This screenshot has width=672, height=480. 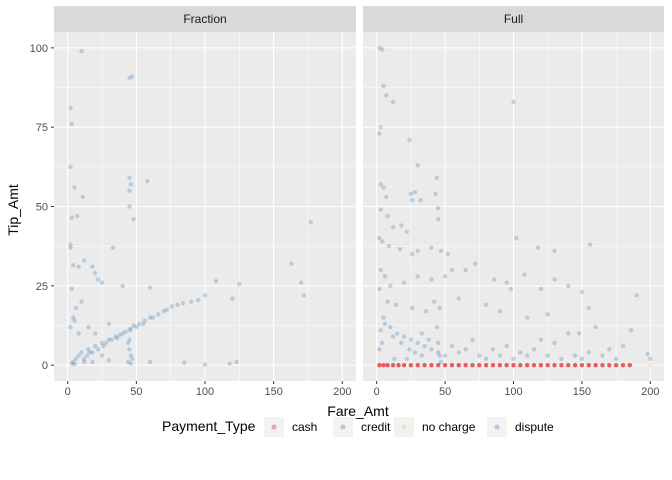 I want to click on legend-label: credit, so click(x=376, y=427).